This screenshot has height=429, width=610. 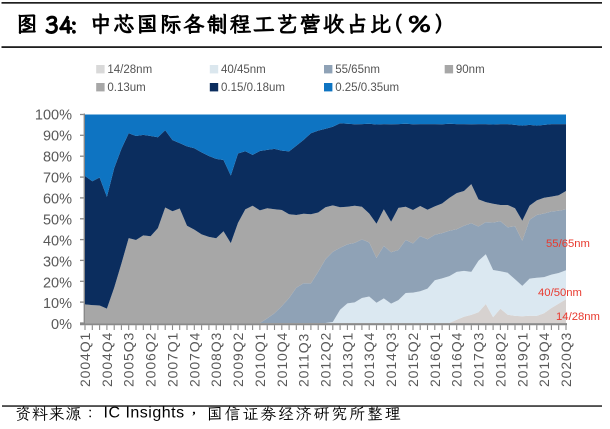 I want to click on svg-text: 2011Q3, so click(x=304, y=360).